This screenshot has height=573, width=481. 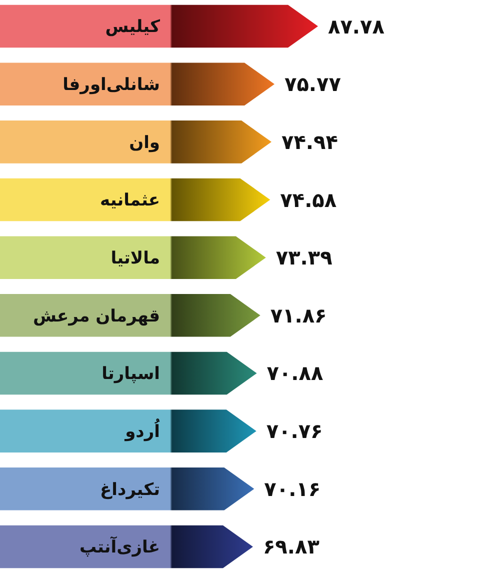 I want to click on y-tick-label: شانلی‌اورفا, so click(x=111, y=85).